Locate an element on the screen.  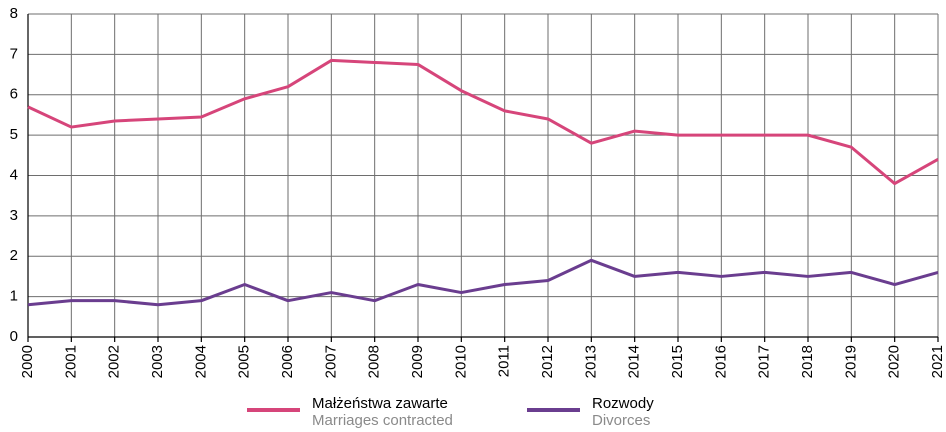
y-tick-label: 1 is located at coordinates (14, 296).